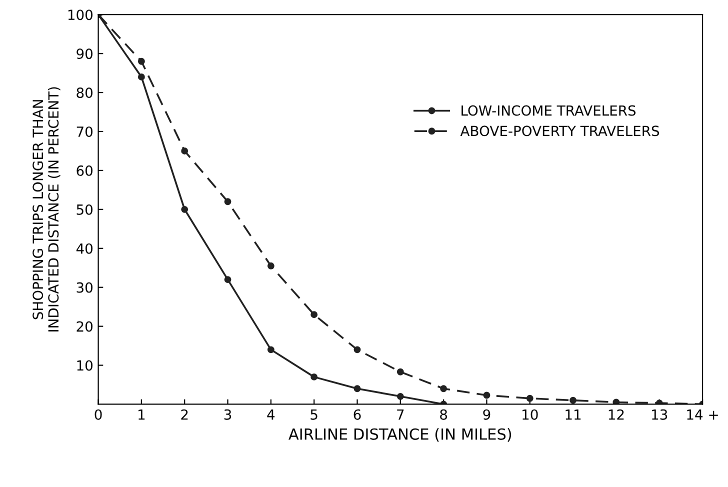 The width and height of the screenshot is (728, 487). What do you see at coordinates (357, 414) in the screenshot?
I see `x-tick-label: 6` at bounding box center [357, 414].